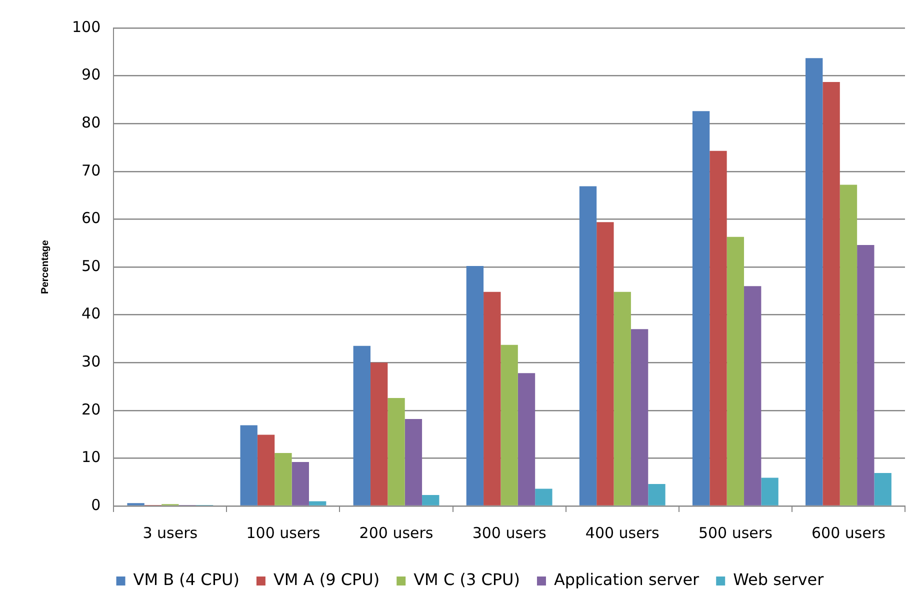  I want to click on y-tick-label: 50, so click(91, 265).